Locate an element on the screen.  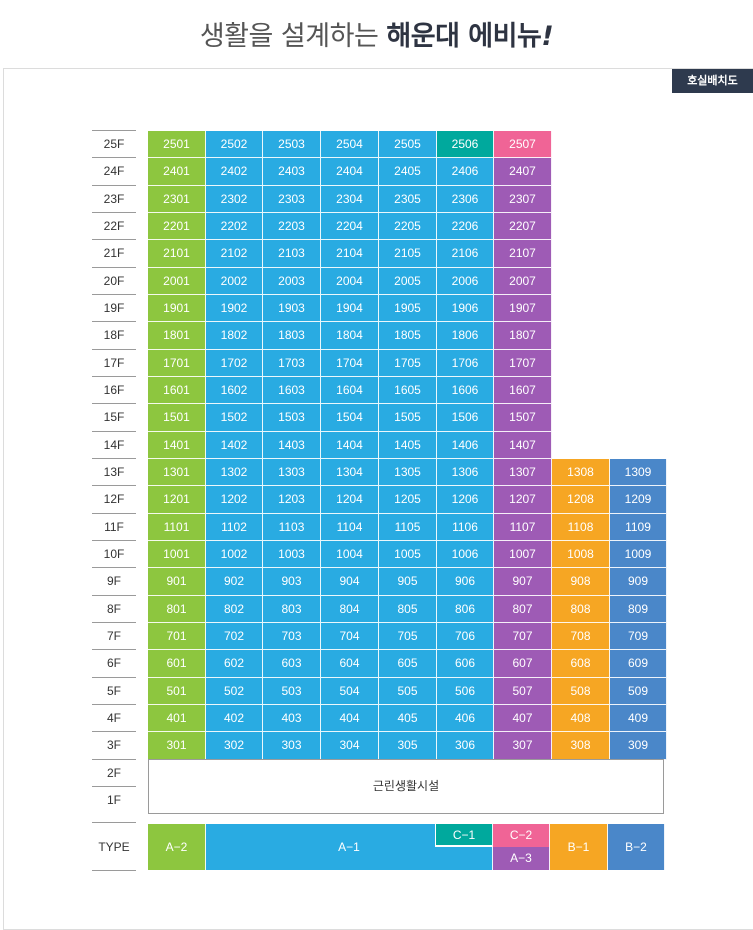
unit-cell: 1803 is located at coordinates (292, 336).